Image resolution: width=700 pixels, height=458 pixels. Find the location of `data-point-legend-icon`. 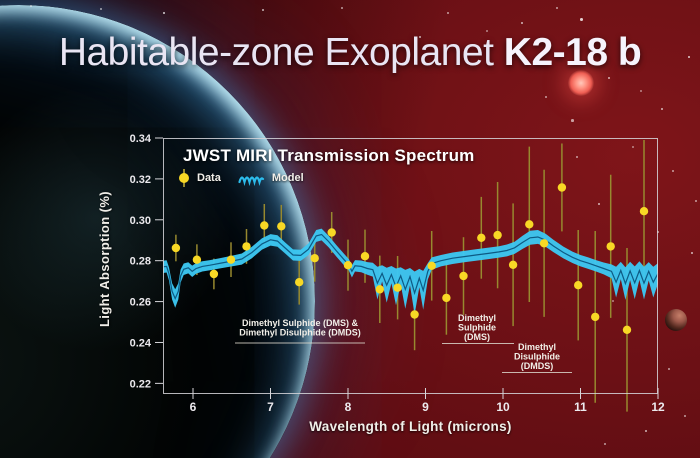

data-point-legend-icon is located at coordinates (184, 178).